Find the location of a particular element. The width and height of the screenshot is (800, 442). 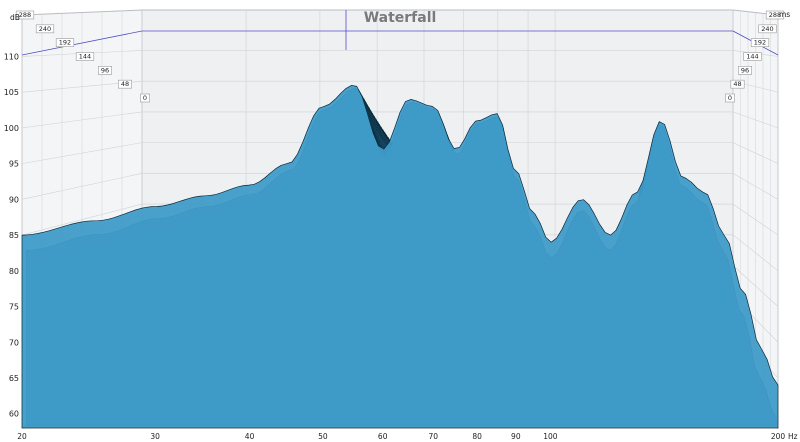

x-tick-label: 100 is located at coordinates (550, 436).